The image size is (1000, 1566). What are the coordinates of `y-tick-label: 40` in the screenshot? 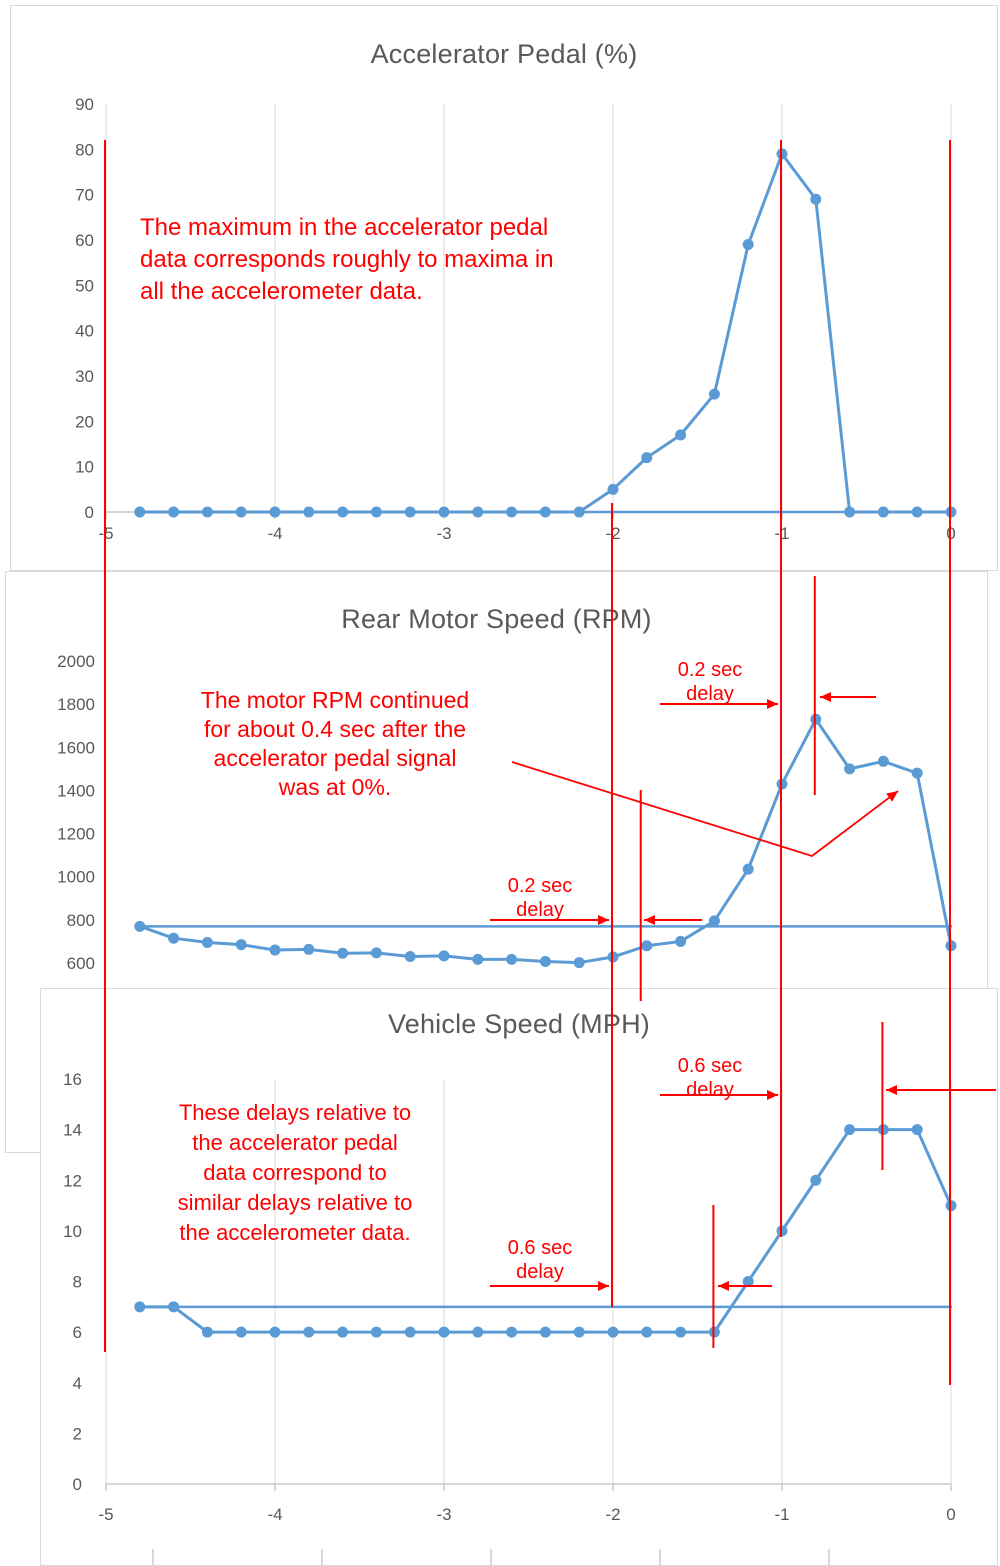 It's located at (84, 331).